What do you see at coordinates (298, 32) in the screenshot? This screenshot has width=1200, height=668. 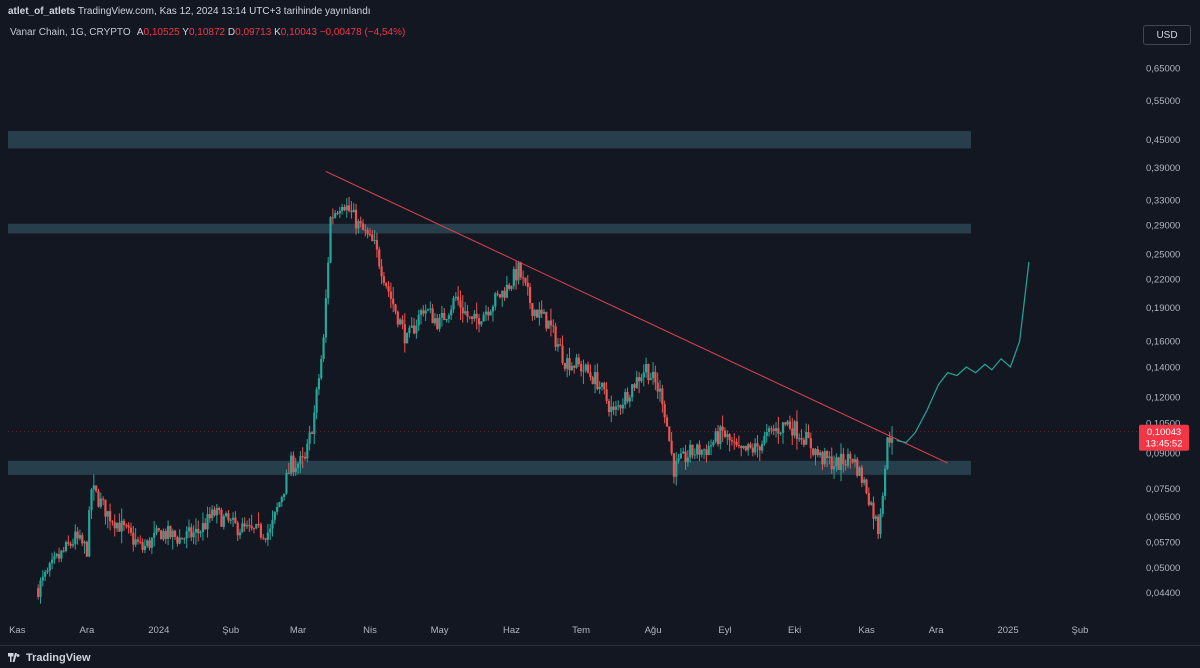 I see `close-value: 0,10043` at bounding box center [298, 32].